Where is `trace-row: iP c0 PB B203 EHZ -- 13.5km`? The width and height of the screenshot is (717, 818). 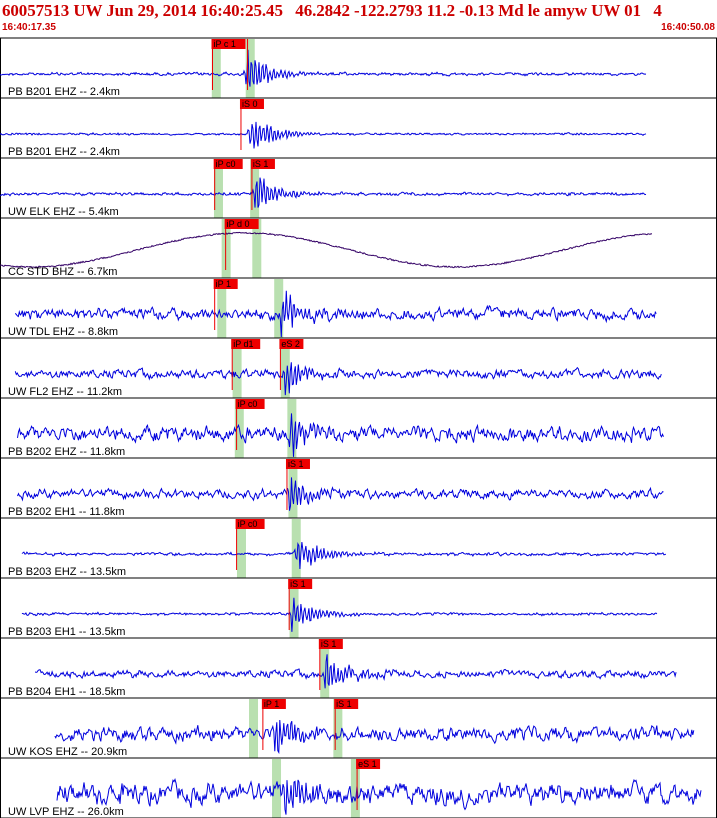 trace-row: iP c0 PB B203 EHZ -- 13.5km is located at coordinates (358, 549).